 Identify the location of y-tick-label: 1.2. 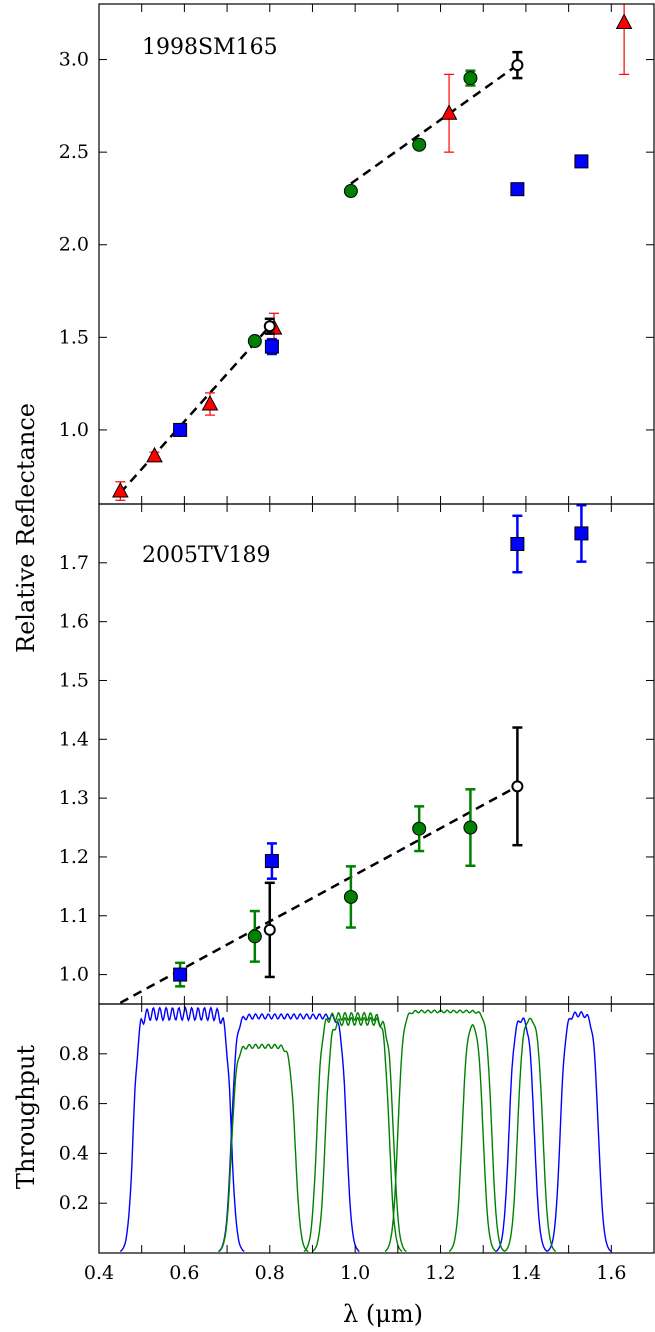
(74, 857).